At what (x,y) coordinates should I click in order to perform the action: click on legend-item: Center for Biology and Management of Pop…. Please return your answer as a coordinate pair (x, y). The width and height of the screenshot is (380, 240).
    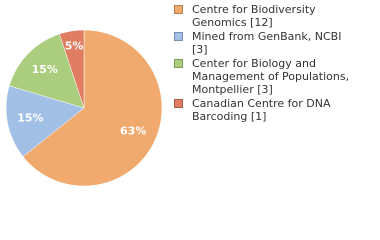
    Looking at the image, I should click on (272, 76).